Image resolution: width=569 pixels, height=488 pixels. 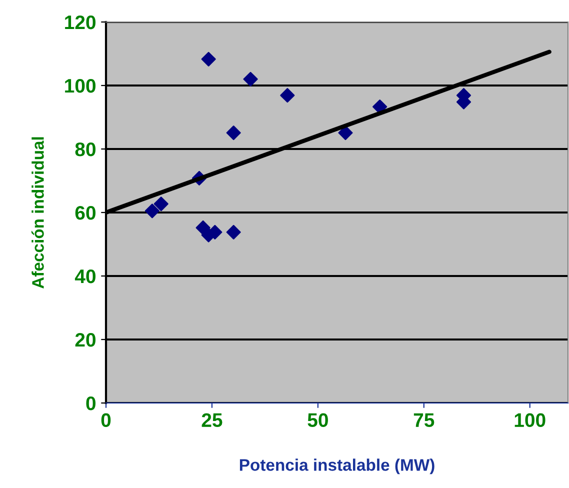 What do you see at coordinates (424, 420) in the screenshot?
I see `x-tick-label: 75` at bounding box center [424, 420].